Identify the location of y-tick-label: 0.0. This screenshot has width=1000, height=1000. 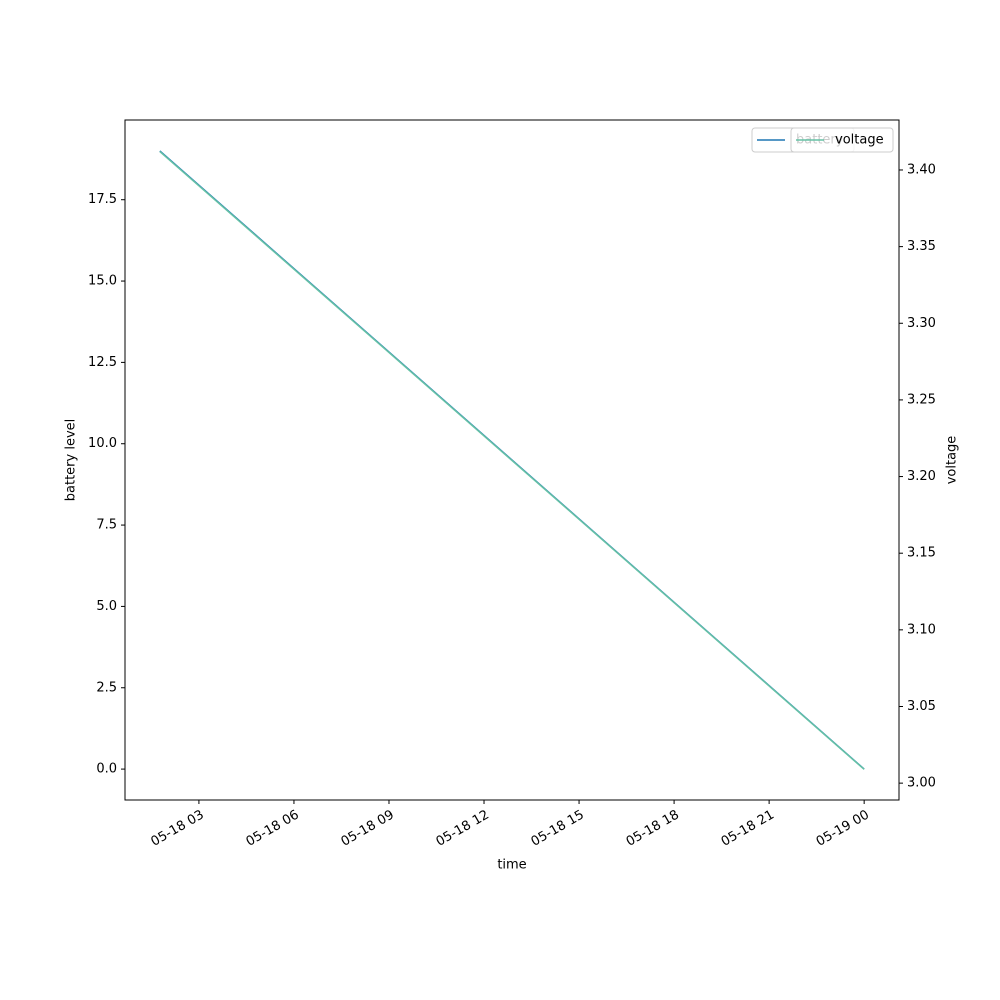
(106, 769).